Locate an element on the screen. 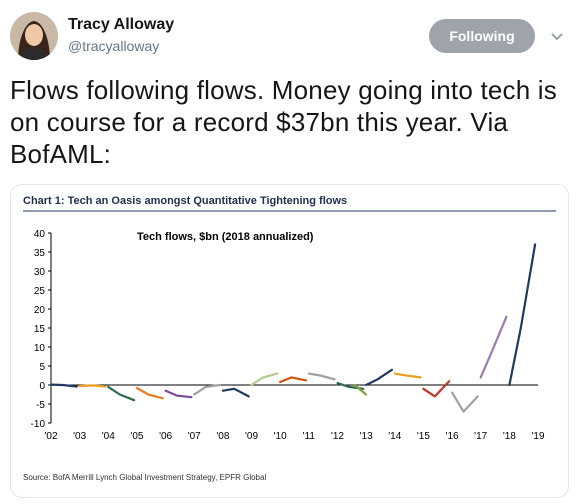 The image size is (577, 504). following-button: Following is located at coordinates (482, 36).